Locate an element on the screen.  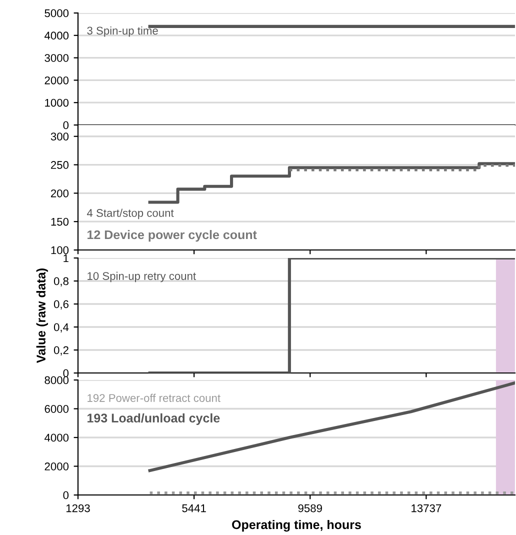
y-tick-label: 5000 is located at coordinates (56, 13).